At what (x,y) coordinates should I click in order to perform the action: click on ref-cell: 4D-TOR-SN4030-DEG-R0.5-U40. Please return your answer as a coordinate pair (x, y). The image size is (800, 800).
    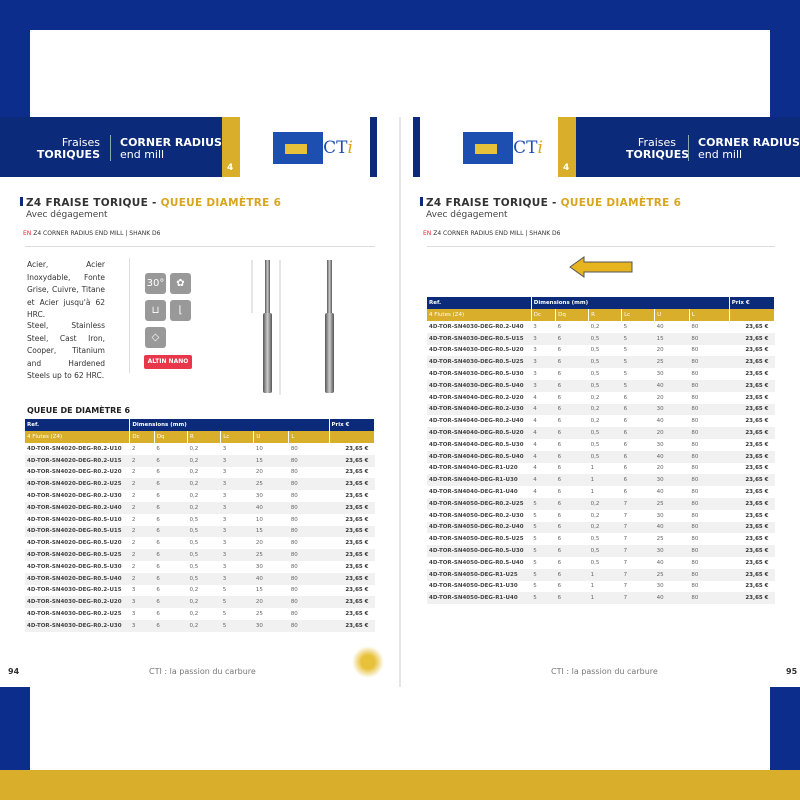
    Looking at the image, I should click on (479, 385).